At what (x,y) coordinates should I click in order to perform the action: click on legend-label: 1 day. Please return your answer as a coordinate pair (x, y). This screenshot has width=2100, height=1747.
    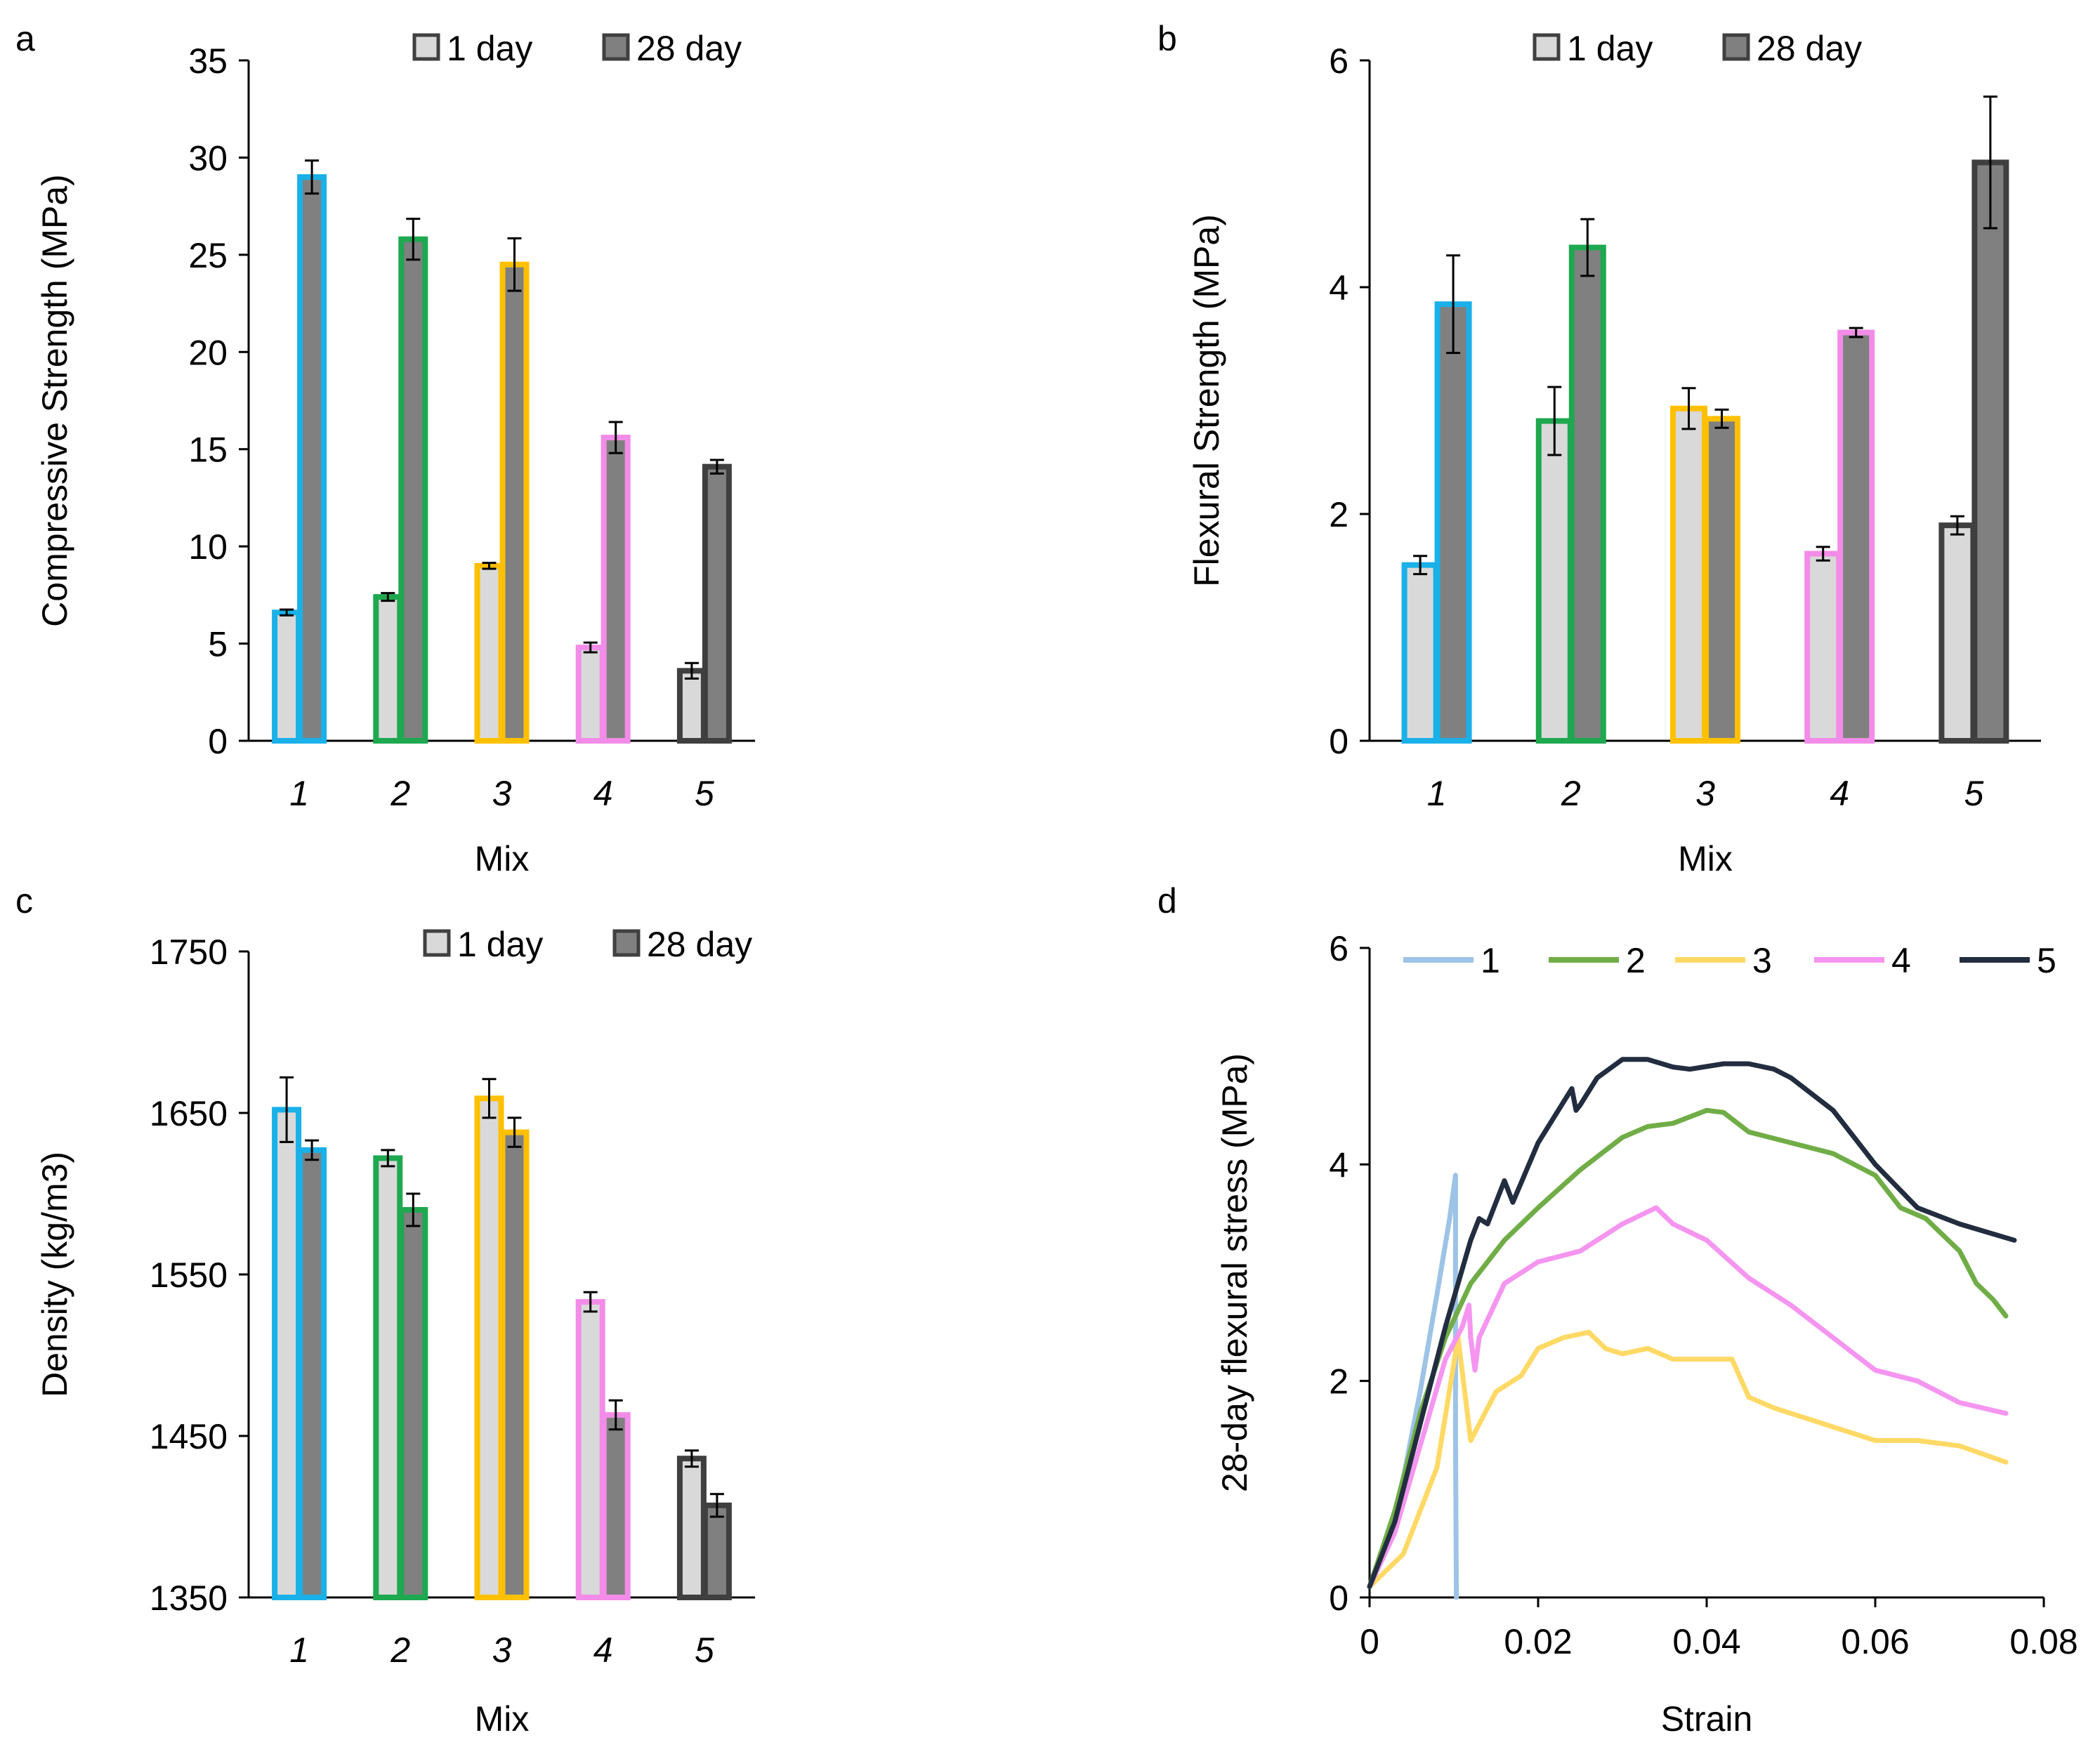
    Looking at the image, I should click on (500, 944).